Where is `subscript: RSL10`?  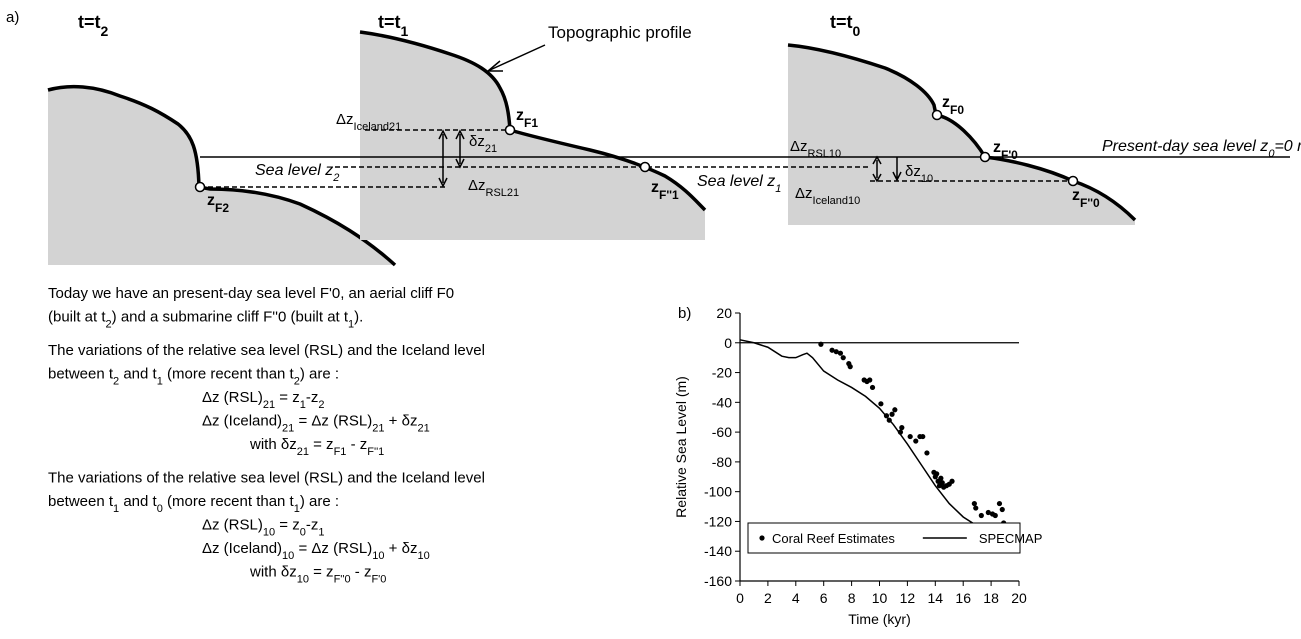
subscript: RSL10 is located at coordinates (825, 154).